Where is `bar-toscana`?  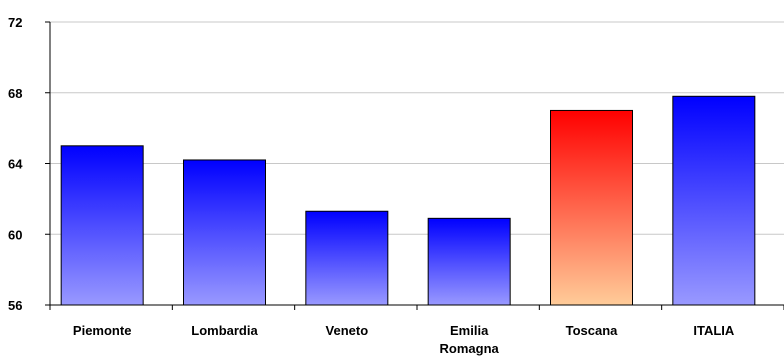
bar-toscana is located at coordinates (591, 207).